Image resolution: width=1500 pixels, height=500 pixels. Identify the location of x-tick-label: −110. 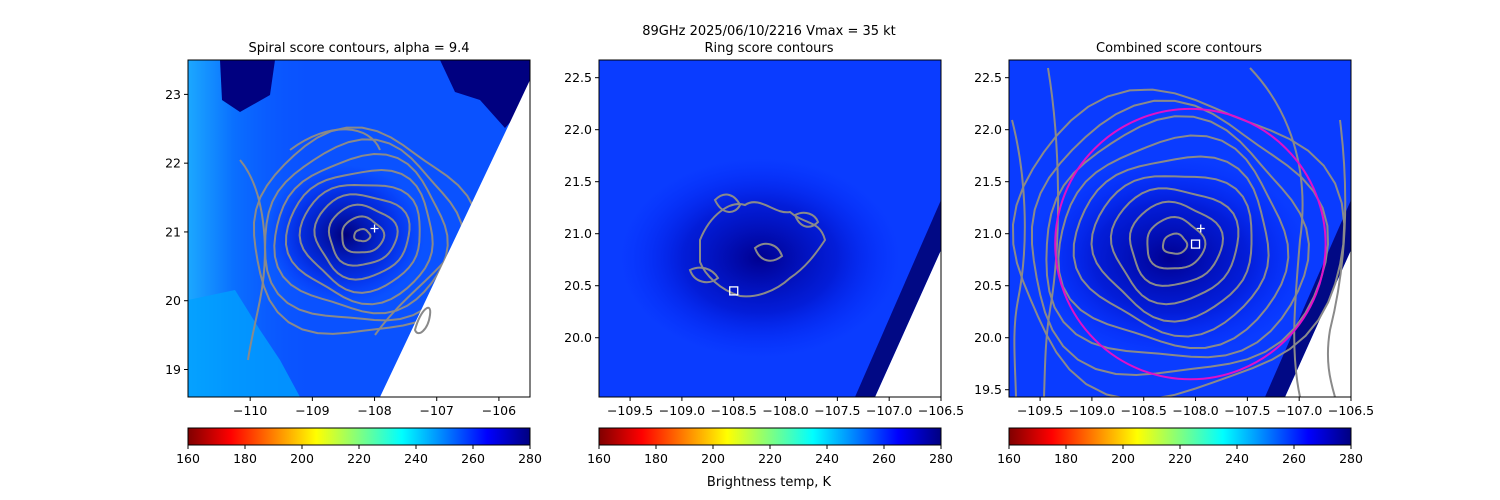
(250, 410).